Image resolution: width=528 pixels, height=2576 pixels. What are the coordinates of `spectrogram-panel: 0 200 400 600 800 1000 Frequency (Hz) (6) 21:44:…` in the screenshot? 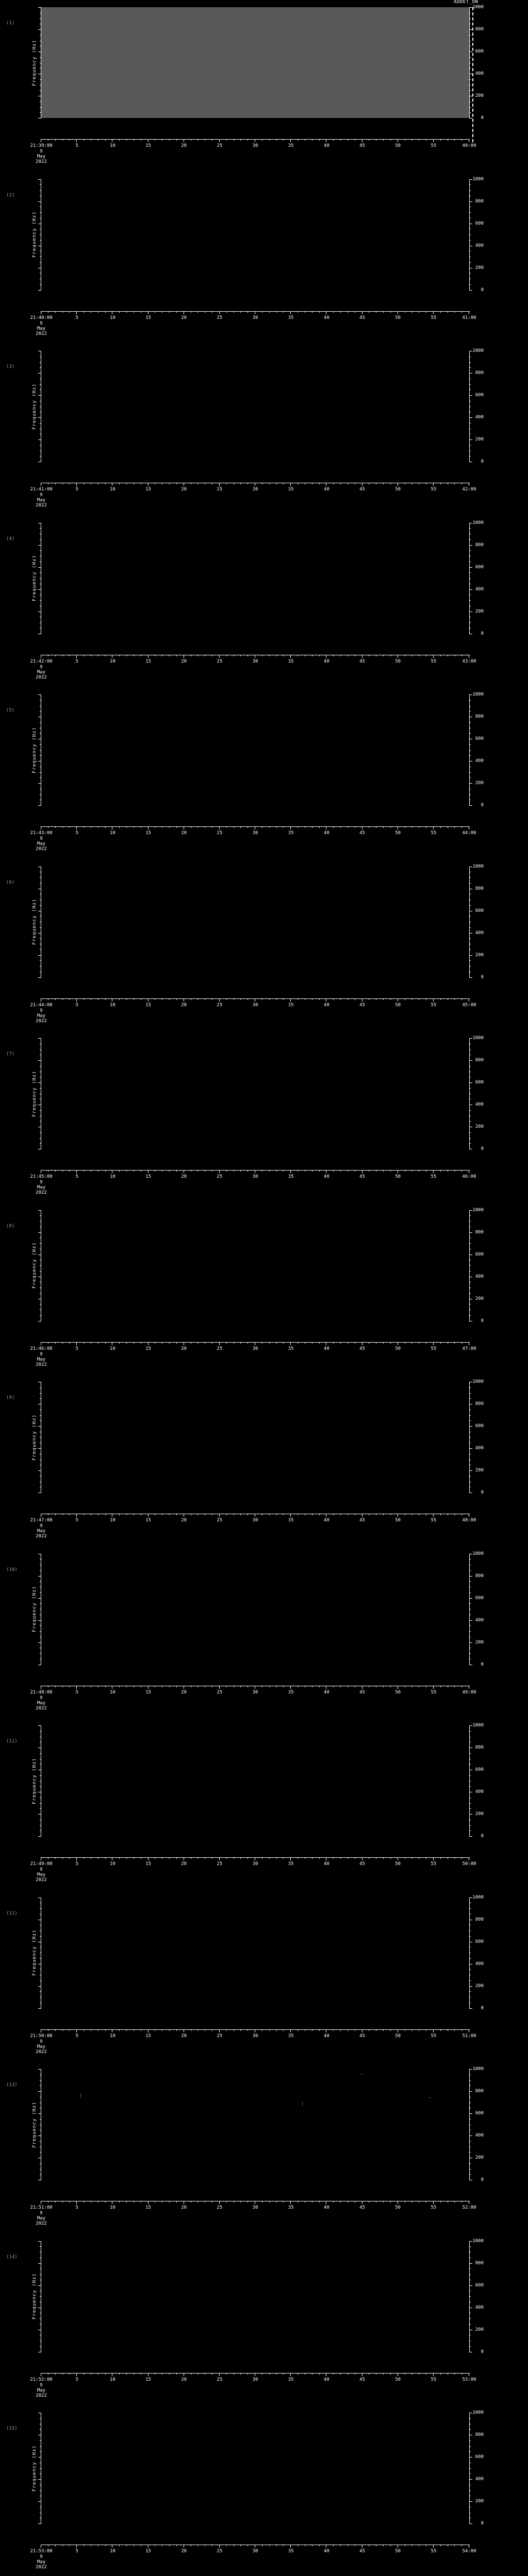 It's located at (264, 944).